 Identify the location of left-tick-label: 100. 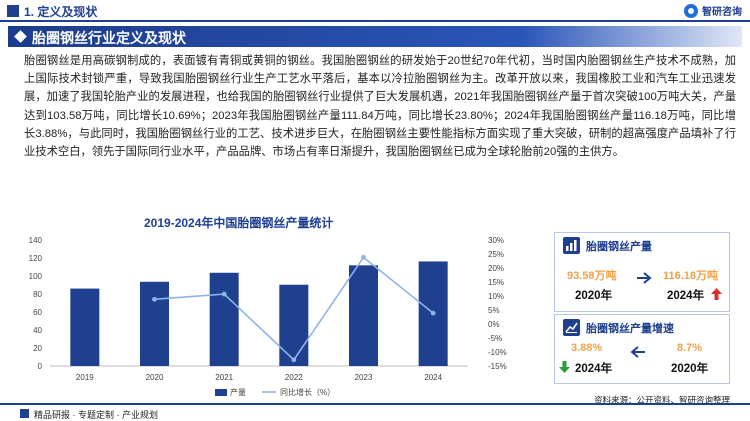
(36, 276).